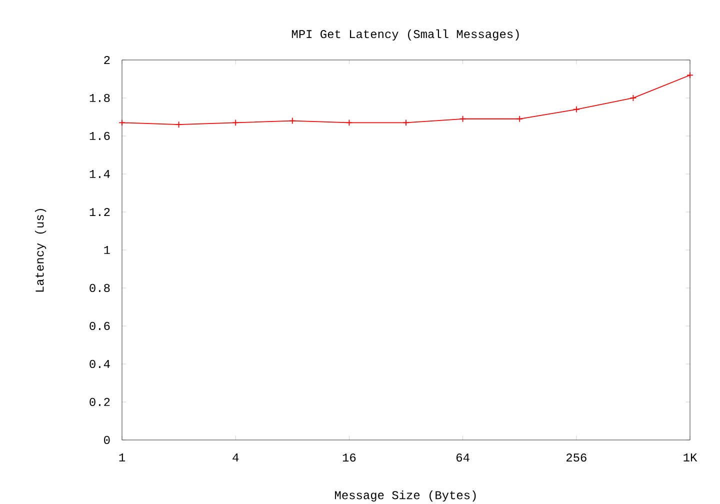  I want to click on x-axis-title: Message Size (Bytes), so click(405, 496).